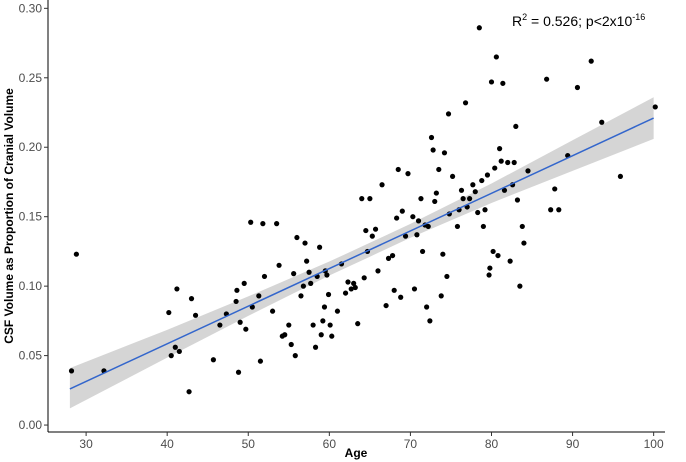 This screenshot has width=686, height=462. Describe the element at coordinates (86, 444) in the screenshot. I see `x-tick-label: 30` at that location.